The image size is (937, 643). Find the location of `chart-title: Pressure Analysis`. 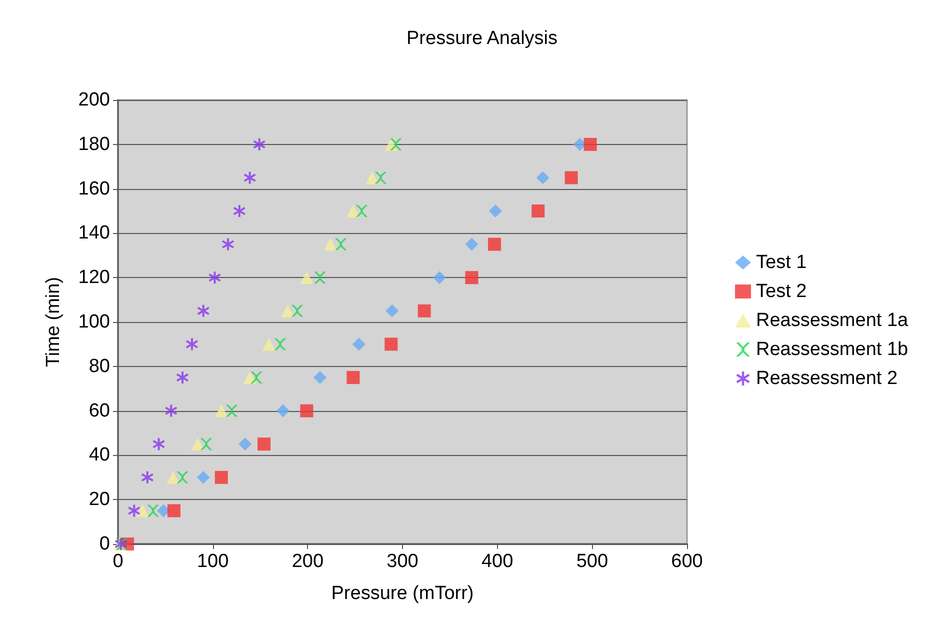

chart-title: Pressure Analysis is located at coordinates (482, 38).